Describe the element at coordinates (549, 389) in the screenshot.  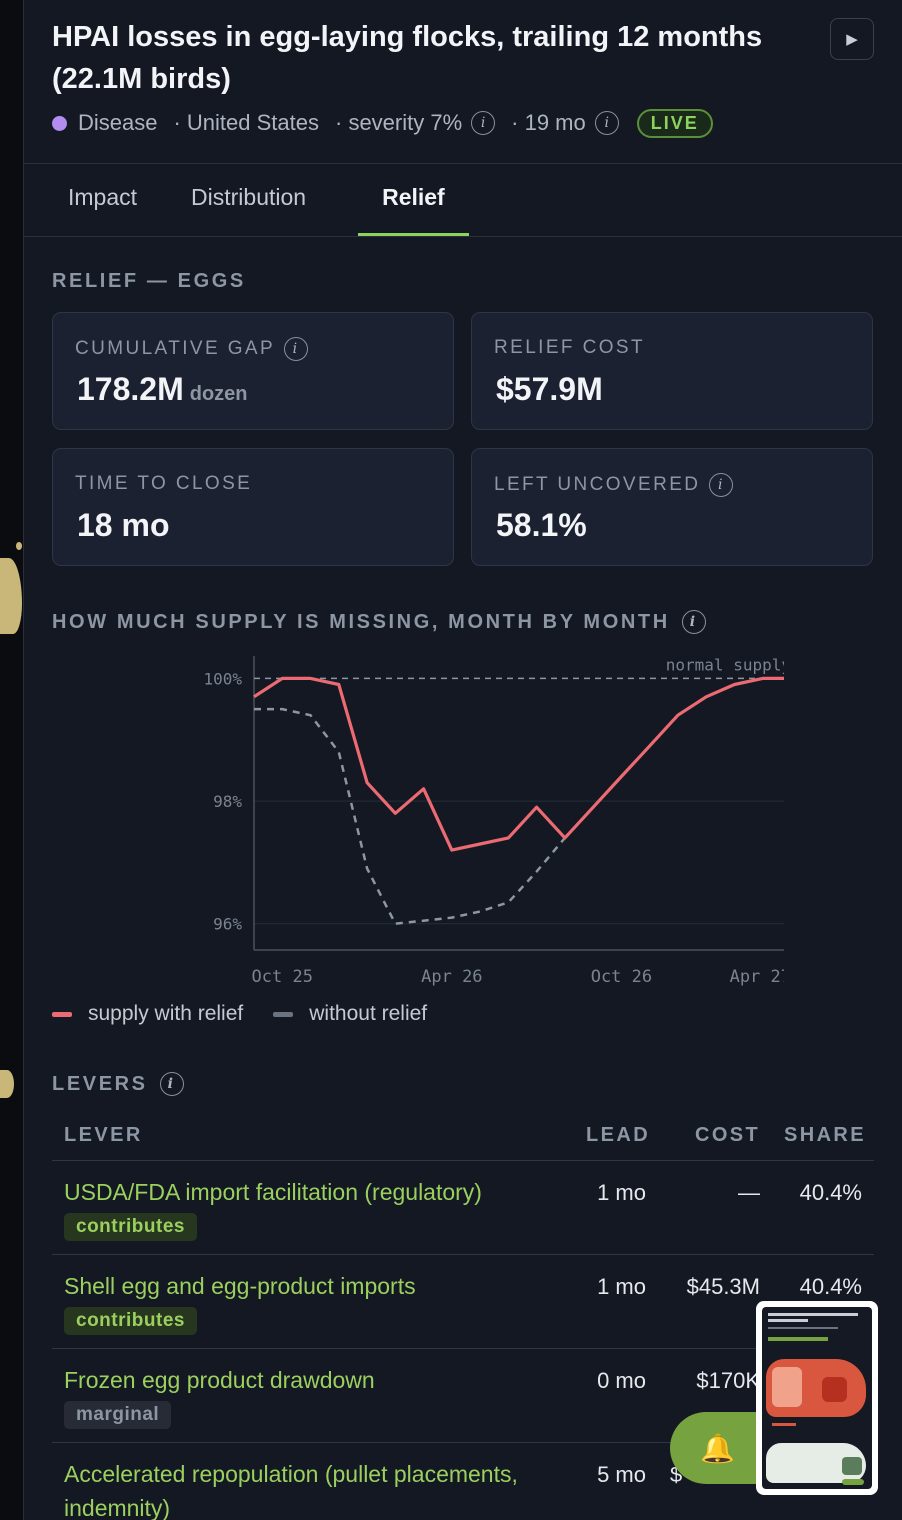
I see `card-value: $57.9M` at that location.